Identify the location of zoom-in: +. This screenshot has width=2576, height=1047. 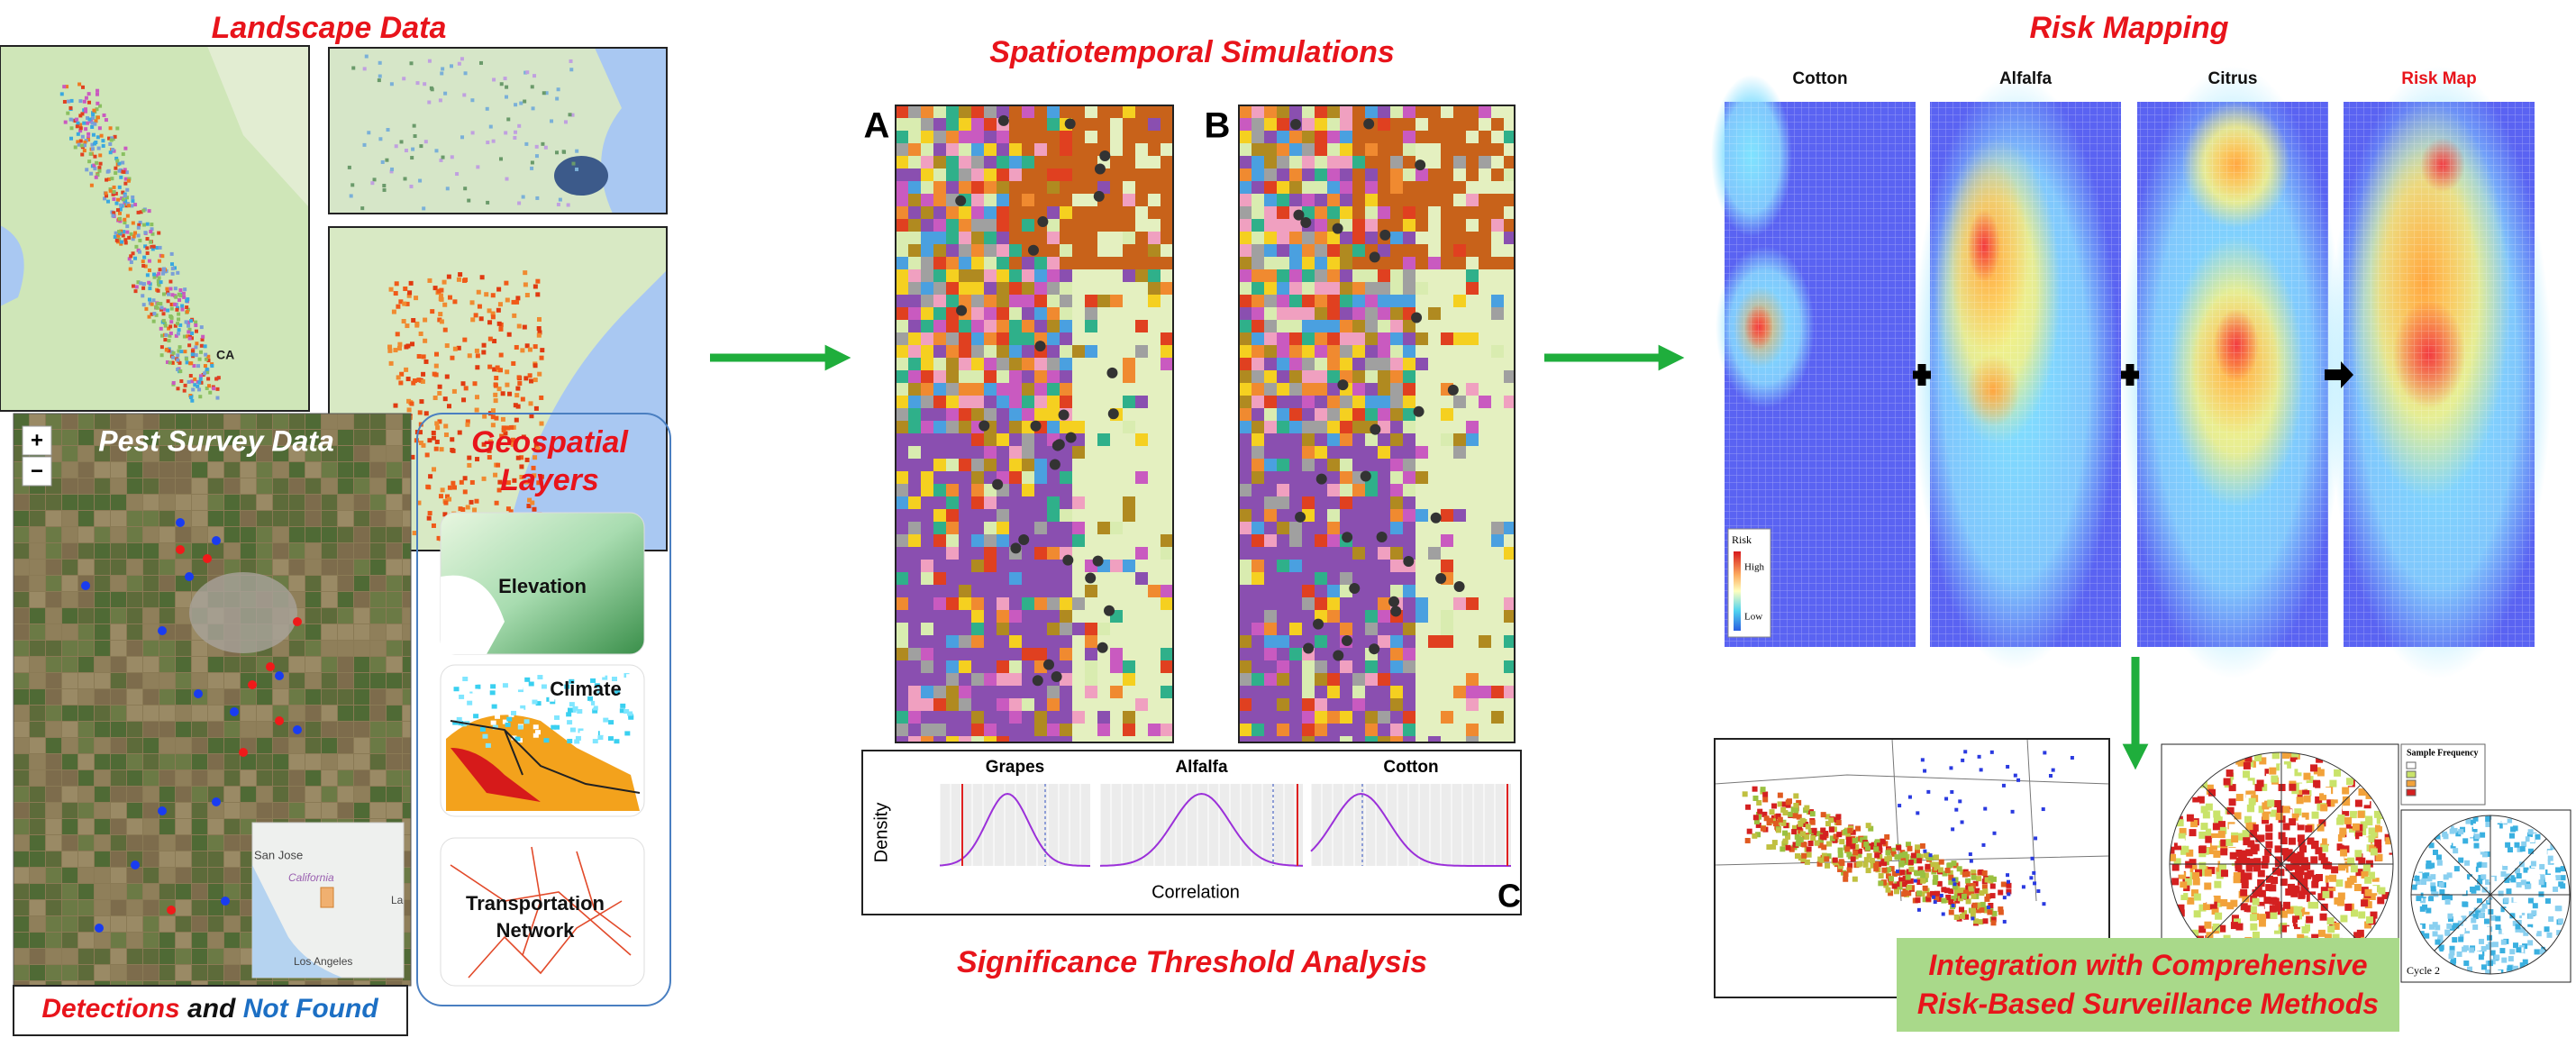
(37, 440).